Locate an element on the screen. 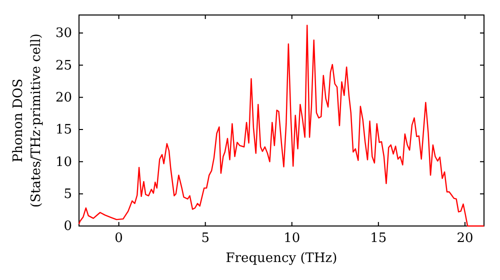 Image resolution: width=500 pixels, height=280 pixels. y-tick-label: 0 is located at coordinates (68, 226).